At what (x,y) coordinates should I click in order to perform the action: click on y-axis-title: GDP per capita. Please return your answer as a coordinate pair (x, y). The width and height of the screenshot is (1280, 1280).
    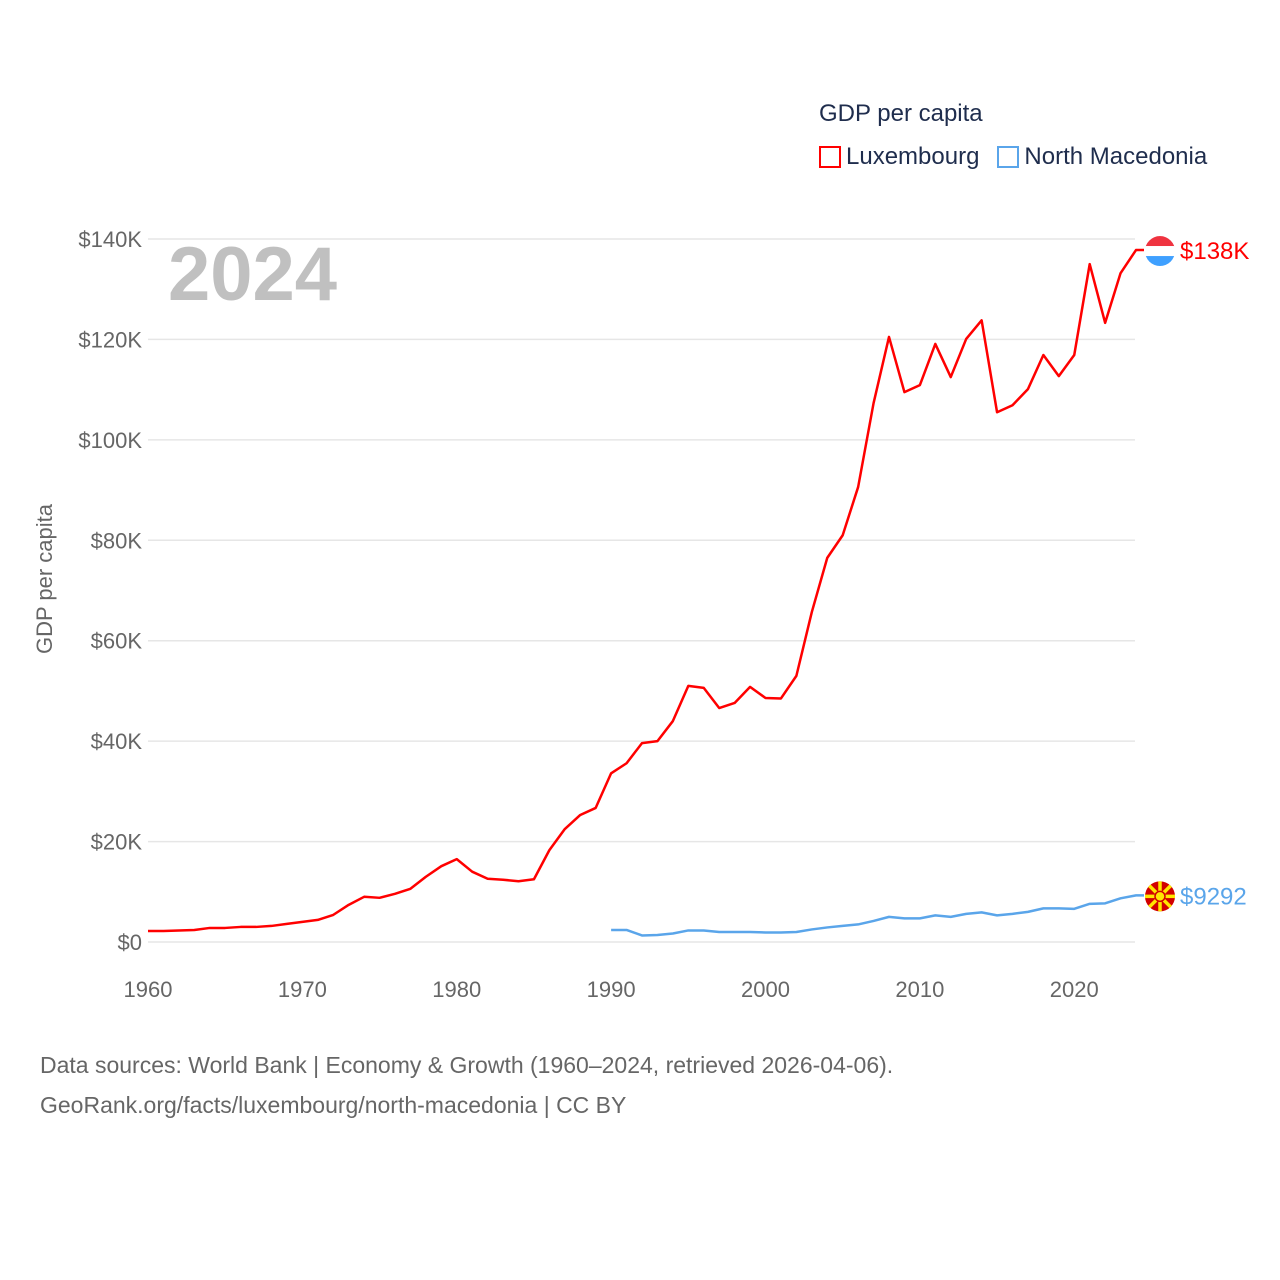
    Looking at the image, I should click on (44, 578).